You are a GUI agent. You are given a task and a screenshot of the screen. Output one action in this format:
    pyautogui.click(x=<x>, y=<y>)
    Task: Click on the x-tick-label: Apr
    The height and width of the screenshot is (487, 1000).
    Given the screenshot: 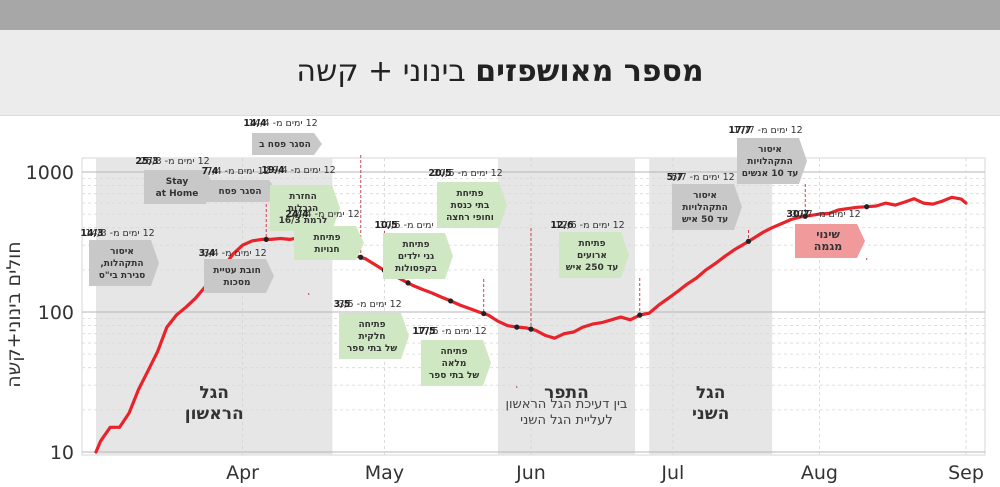 What is the action you would take?
    pyautogui.click(x=242, y=473)
    